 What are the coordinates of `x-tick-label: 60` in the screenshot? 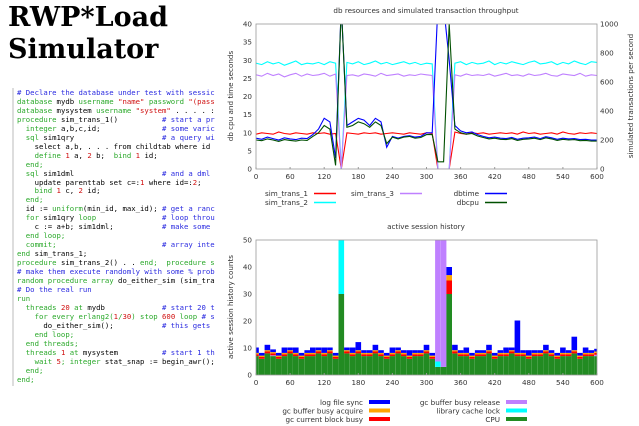 It's located at (291, 176).